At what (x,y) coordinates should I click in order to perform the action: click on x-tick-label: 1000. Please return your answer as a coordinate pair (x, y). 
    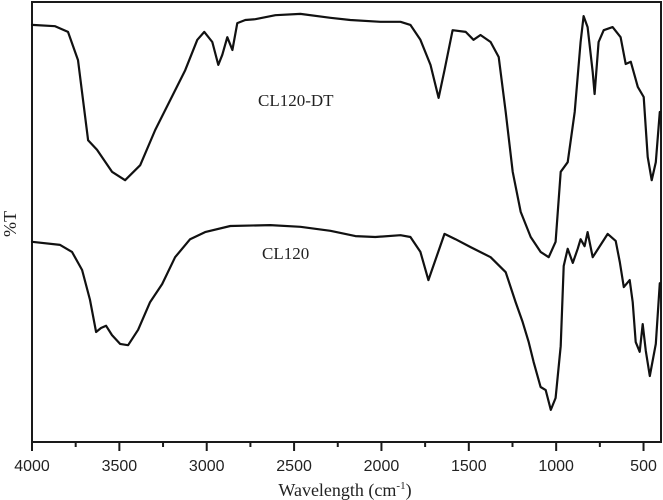
    Looking at the image, I should click on (556, 466).